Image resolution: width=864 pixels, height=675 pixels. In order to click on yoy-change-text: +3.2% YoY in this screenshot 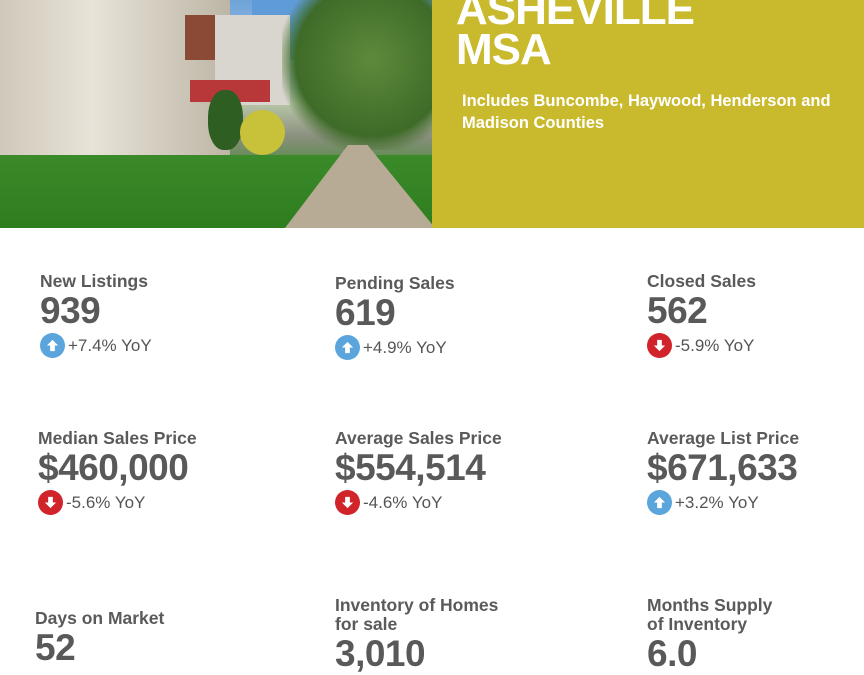, I will do `click(717, 502)`.